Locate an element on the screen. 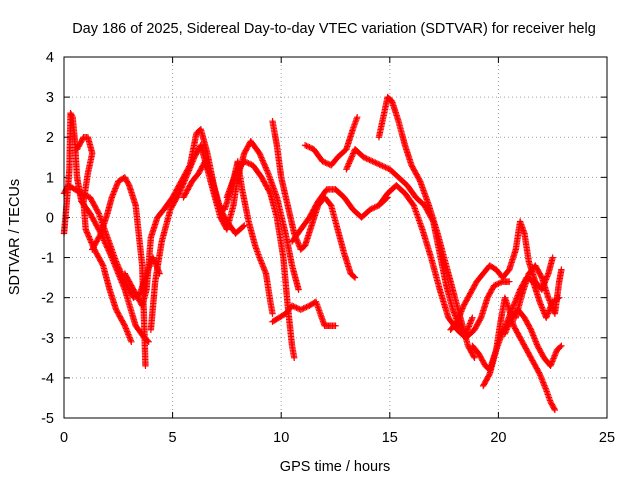  y-tick-label: 2 is located at coordinates (50, 138).